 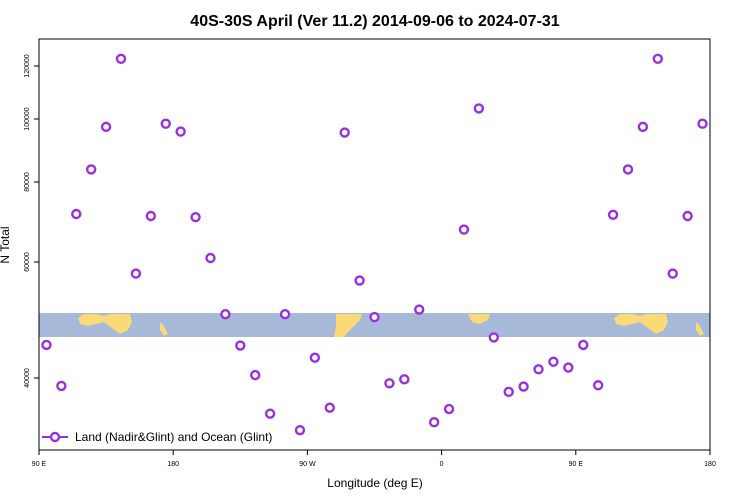 I want to click on y-tick-label: 60000, so click(x=27, y=262).